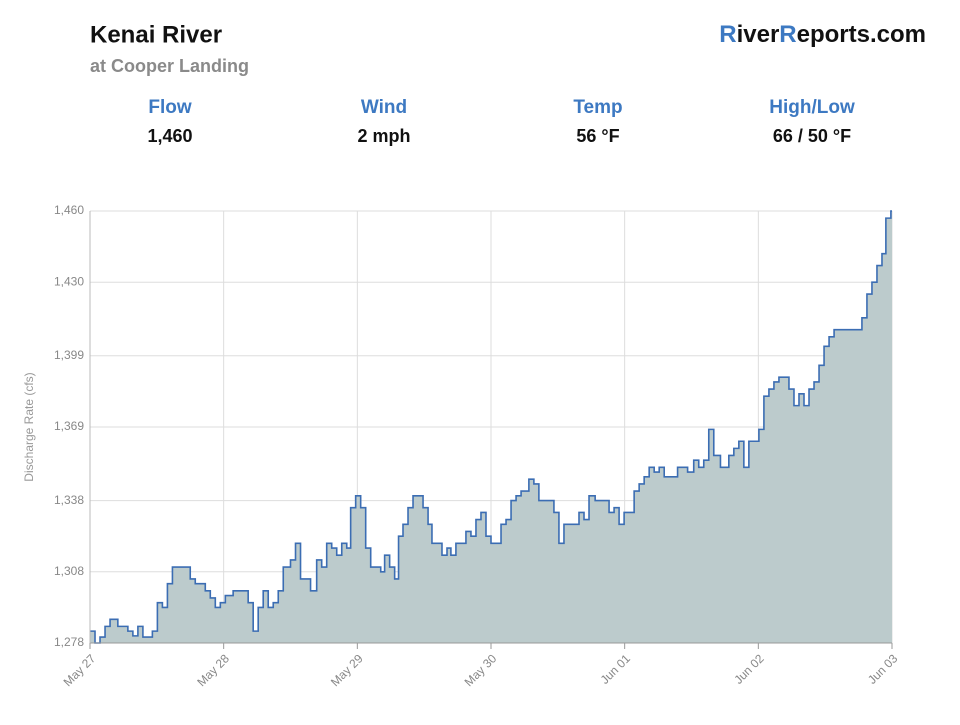 This screenshot has width=960, height=725. What do you see at coordinates (169, 107) in the screenshot?
I see `stat-label: Flow` at bounding box center [169, 107].